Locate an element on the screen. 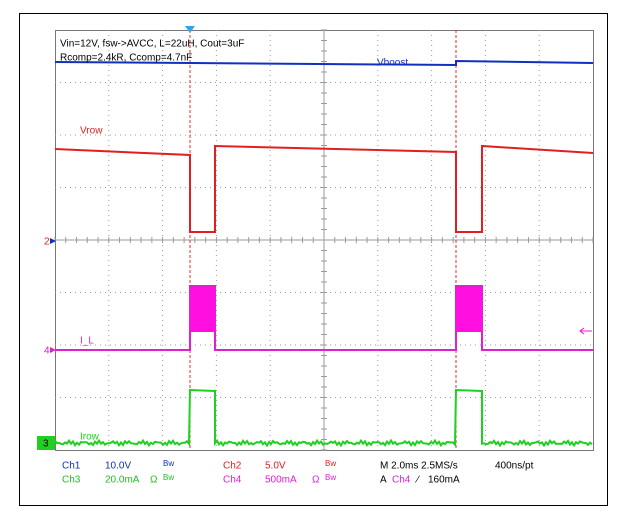 The height and width of the screenshot is (514, 622). status-text: 400ns/pt is located at coordinates (514, 466).